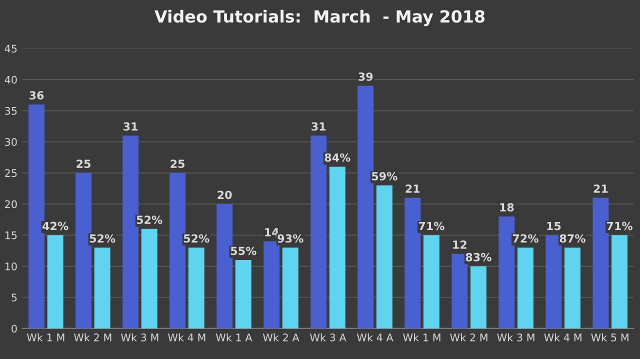 This screenshot has height=359, width=640. Describe the element at coordinates (328, 337) in the screenshot. I see `x-tick-label: Wk 3 A` at that location.